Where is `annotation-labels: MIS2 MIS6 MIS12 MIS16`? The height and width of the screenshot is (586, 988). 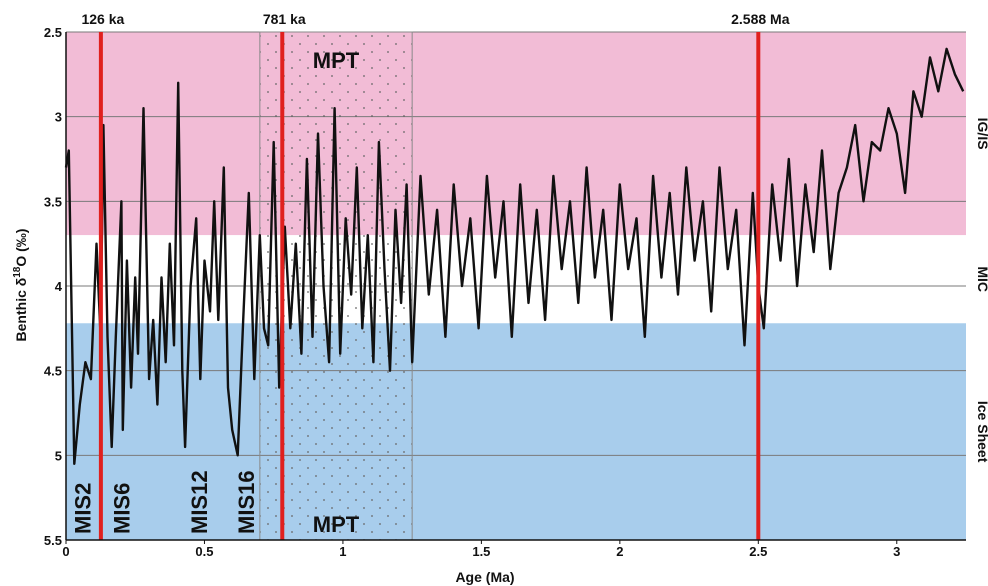 annotation-labels: MIS2 MIS6 MIS12 MIS16 is located at coordinates (165, 502).